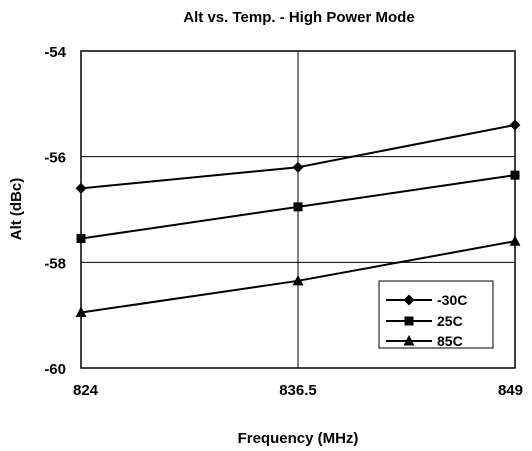  I want to click on y-tick-label: -60, so click(55, 369).